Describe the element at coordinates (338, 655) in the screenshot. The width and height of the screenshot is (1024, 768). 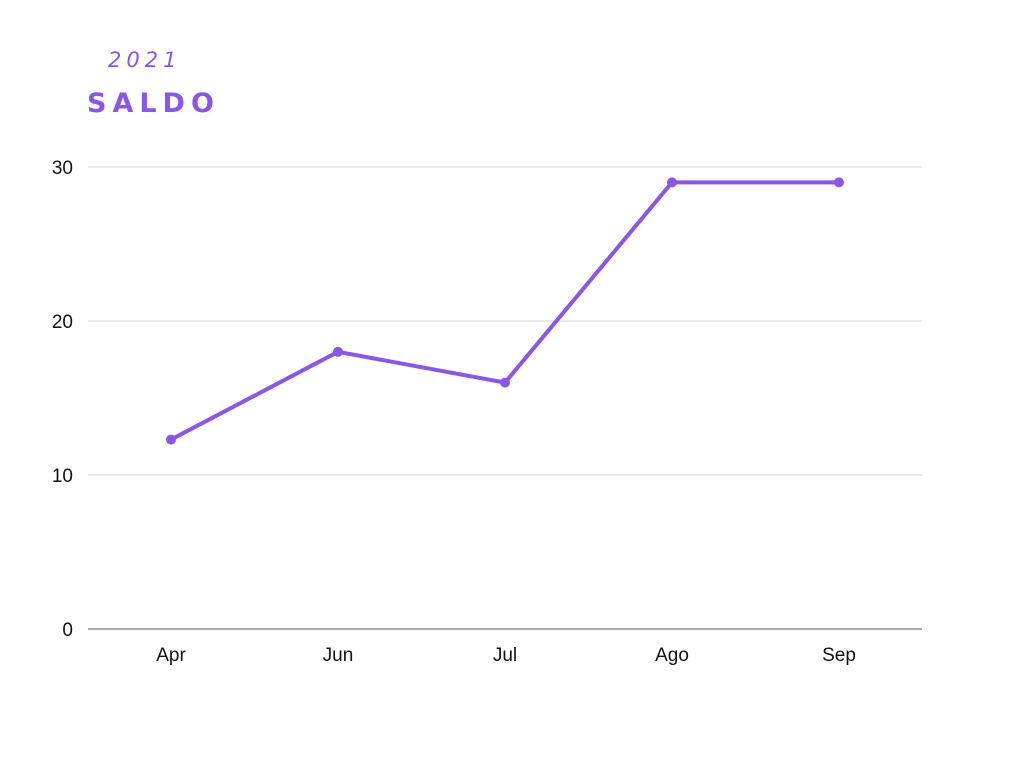
I see `x-tick-label: Jun` at that location.